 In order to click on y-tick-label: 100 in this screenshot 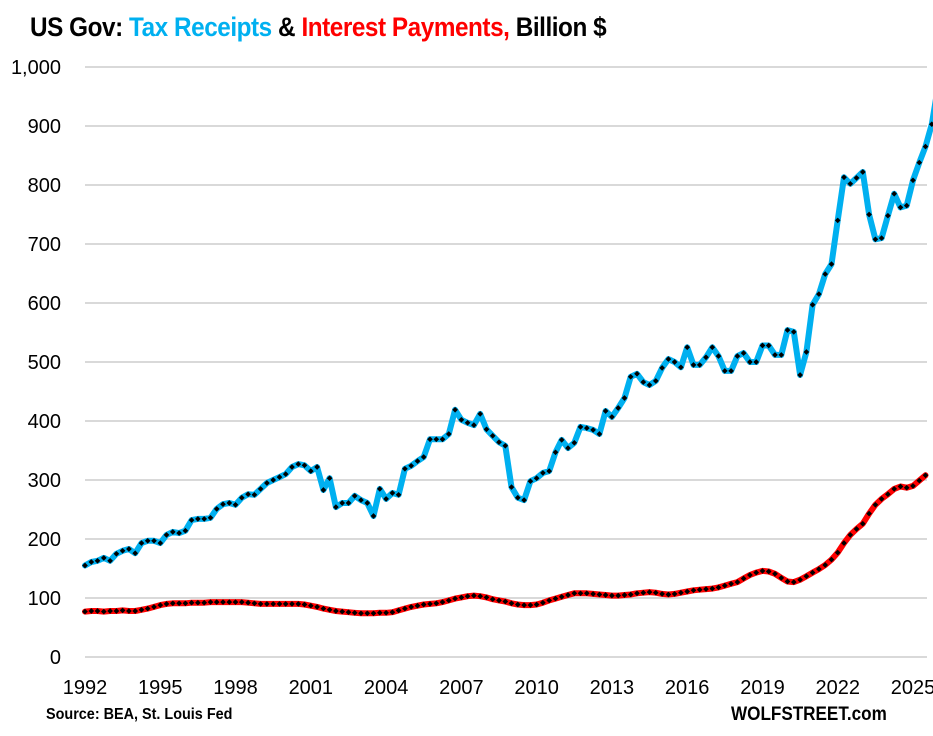, I will do `click(44, 599)`.